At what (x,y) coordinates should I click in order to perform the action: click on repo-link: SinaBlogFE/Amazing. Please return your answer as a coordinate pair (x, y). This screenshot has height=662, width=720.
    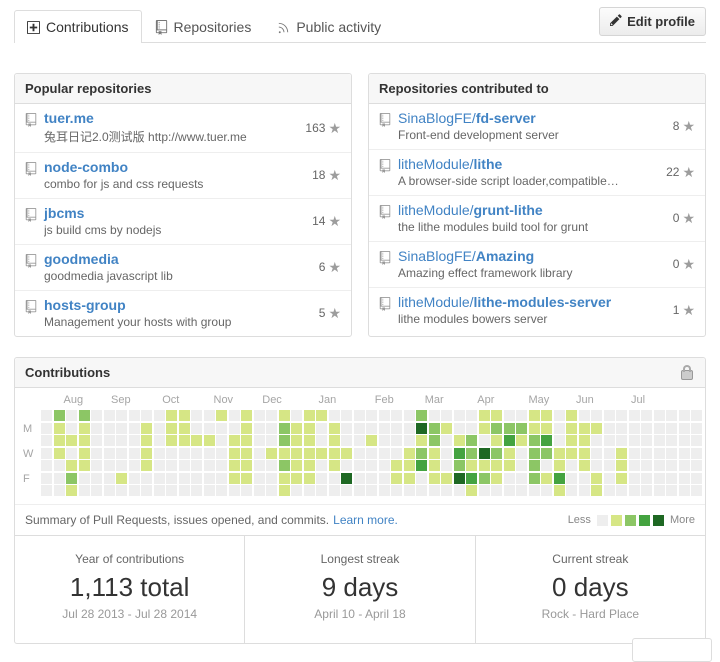
    Looking at the image, I should click on (466, 256).